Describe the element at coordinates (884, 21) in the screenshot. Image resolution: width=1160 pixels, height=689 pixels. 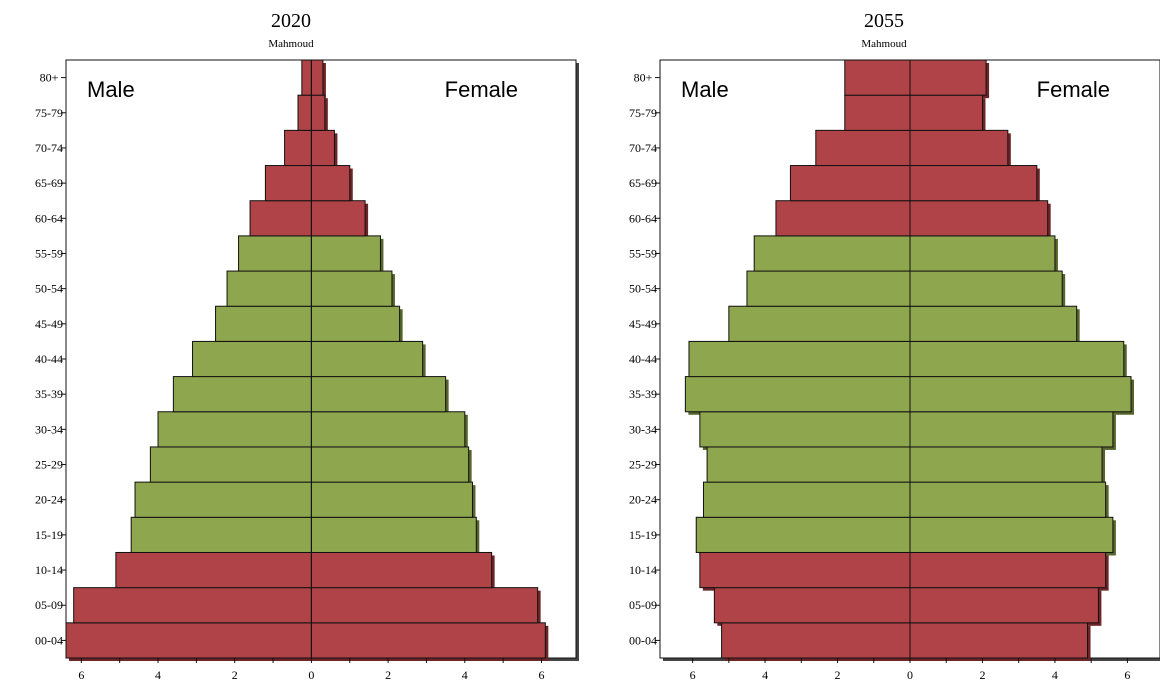
I see `chart-title: 2055` at that location.